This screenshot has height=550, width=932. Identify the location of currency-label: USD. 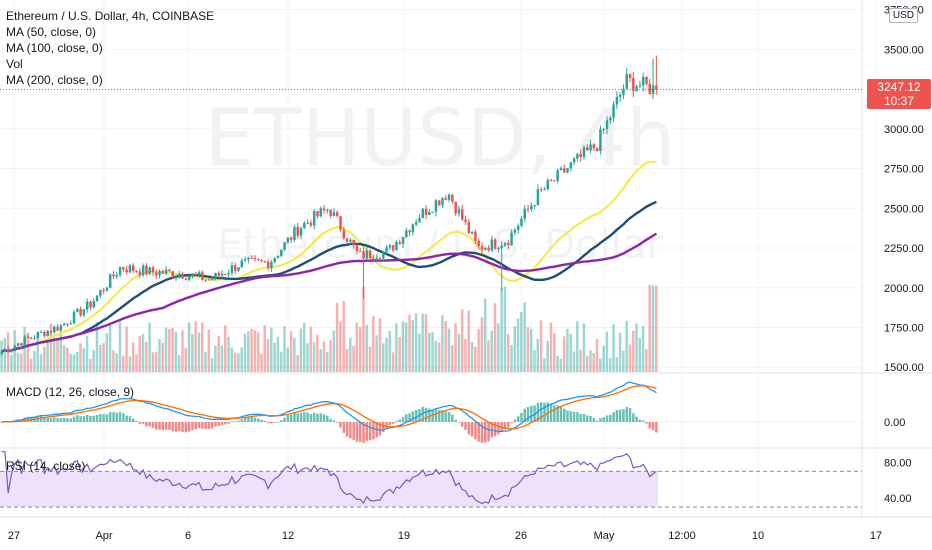
(903, 15).